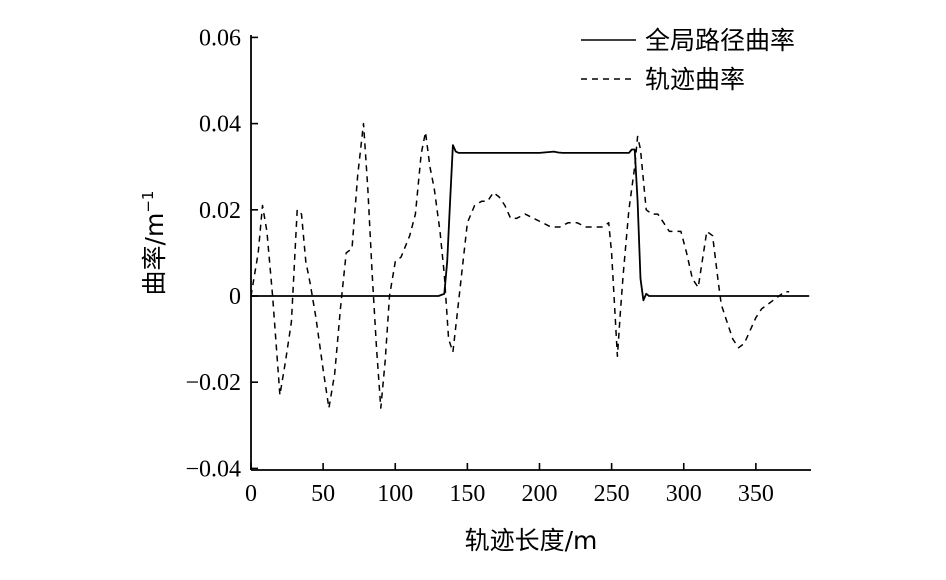  What do you see at coordinates (612, 494) in the screenshot?
I see `x-tick-label: 250` at bounding box center [612, 494].